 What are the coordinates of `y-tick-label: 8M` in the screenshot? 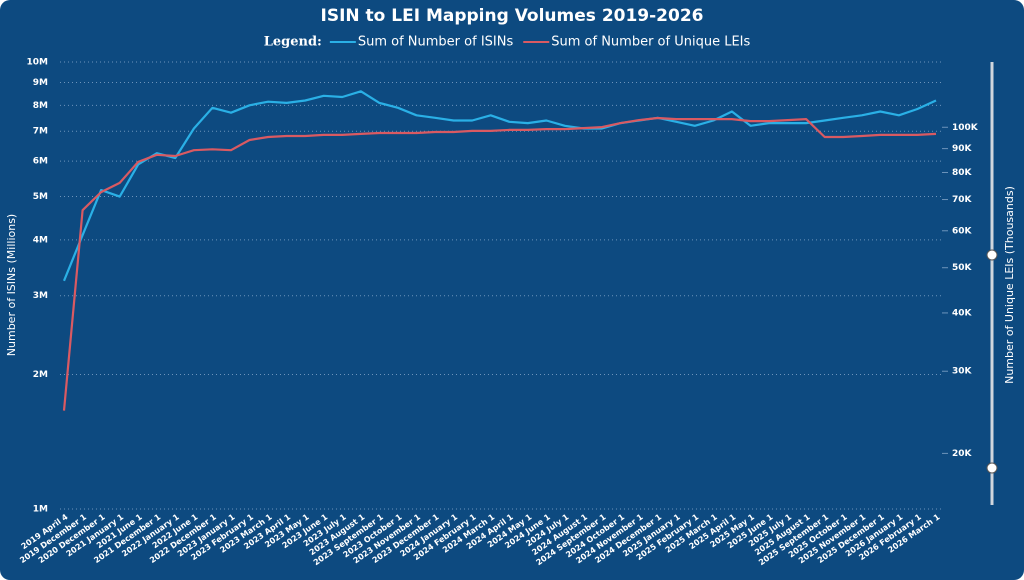 It's located at (40, 106).